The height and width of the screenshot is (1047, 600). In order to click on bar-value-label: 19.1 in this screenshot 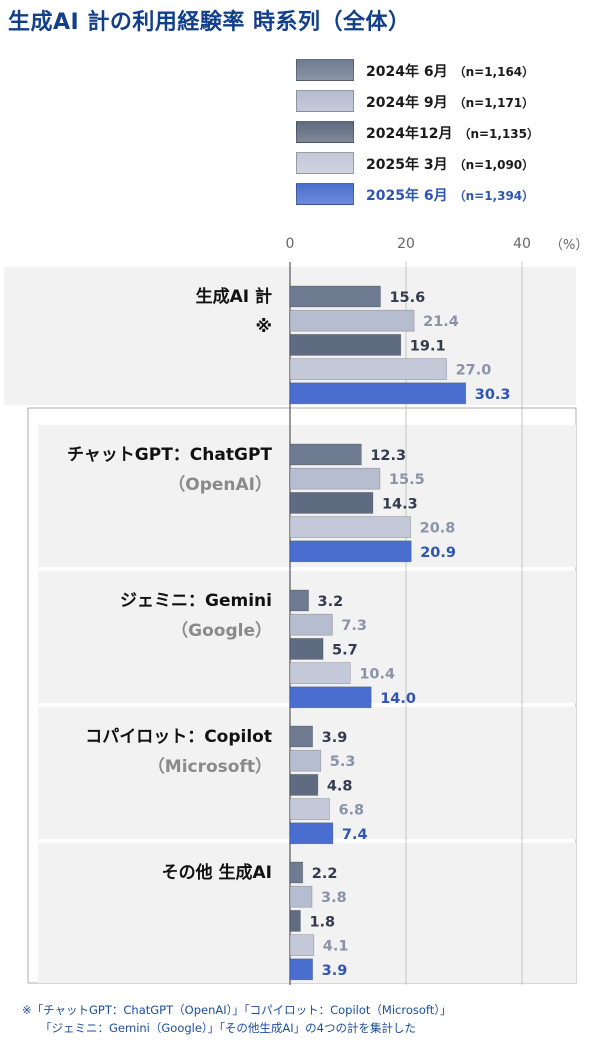, I will do `click(428, 346)`.